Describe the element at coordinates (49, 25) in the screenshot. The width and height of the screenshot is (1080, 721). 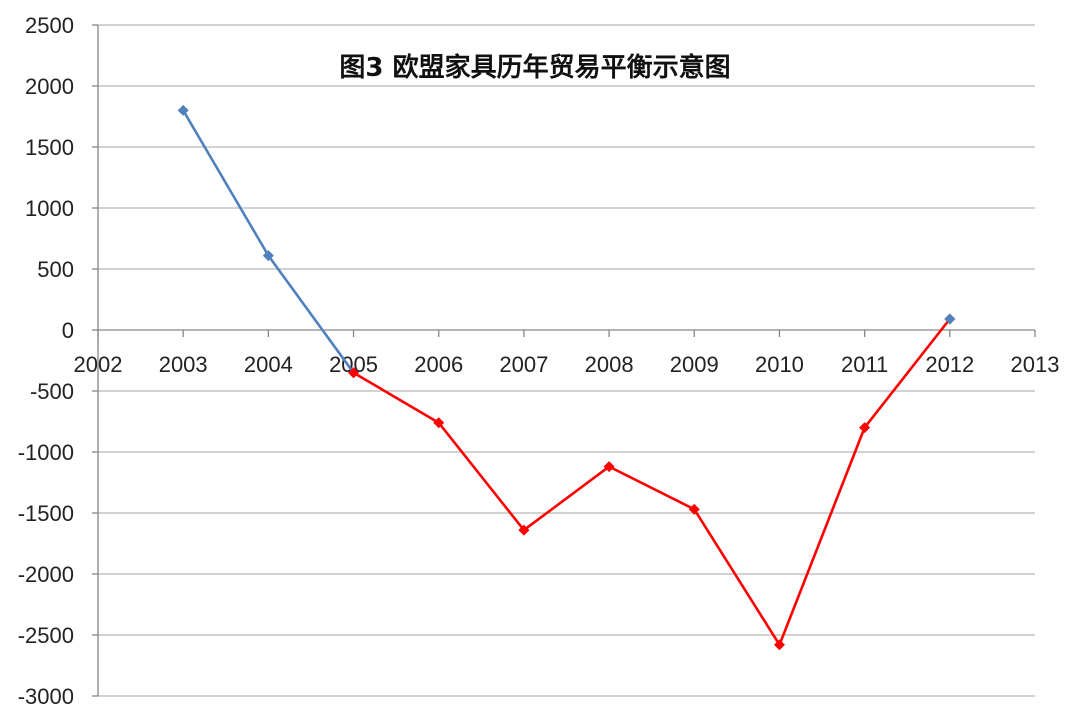
I see `y-tick-label: 2500` at that location.